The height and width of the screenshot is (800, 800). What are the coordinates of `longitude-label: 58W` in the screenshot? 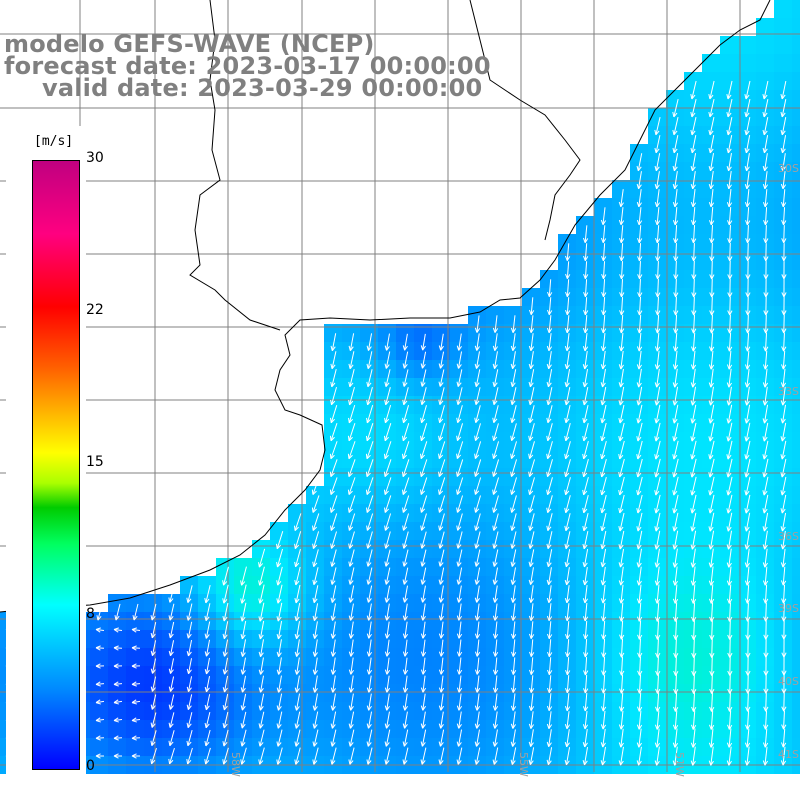 It's located at (235, 764).